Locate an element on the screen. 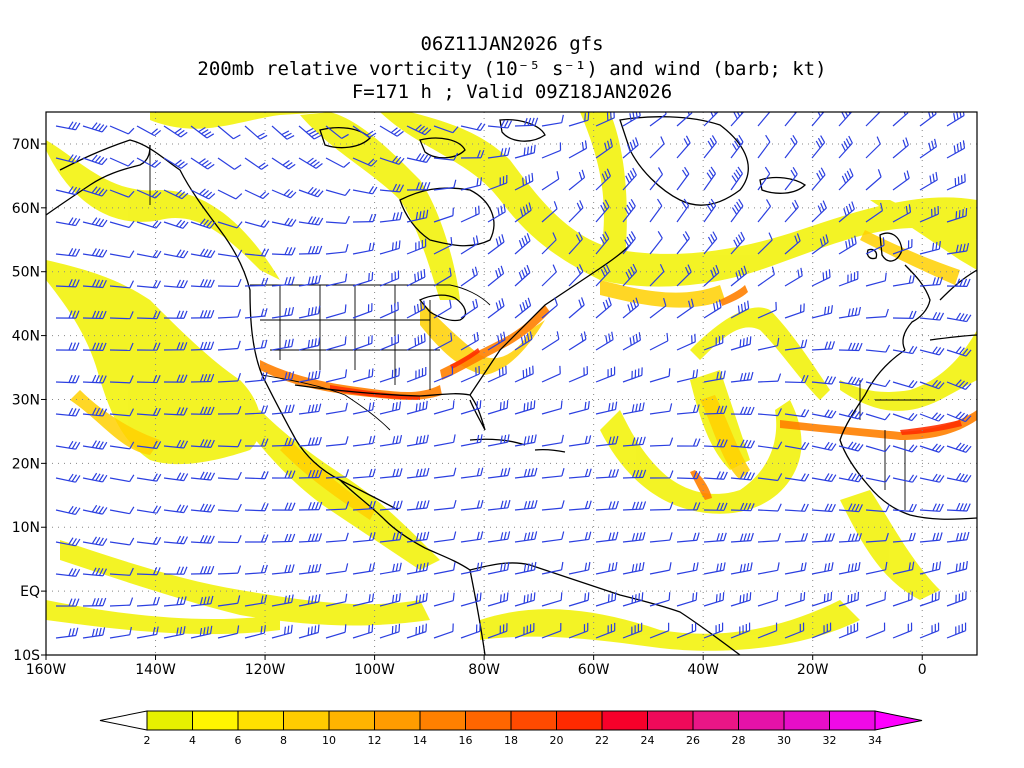  colorbar: 2 4 6 8 10 12 14 16 18 20 22 24 26 28 30 32 34 is located at coordinates (511, 728).